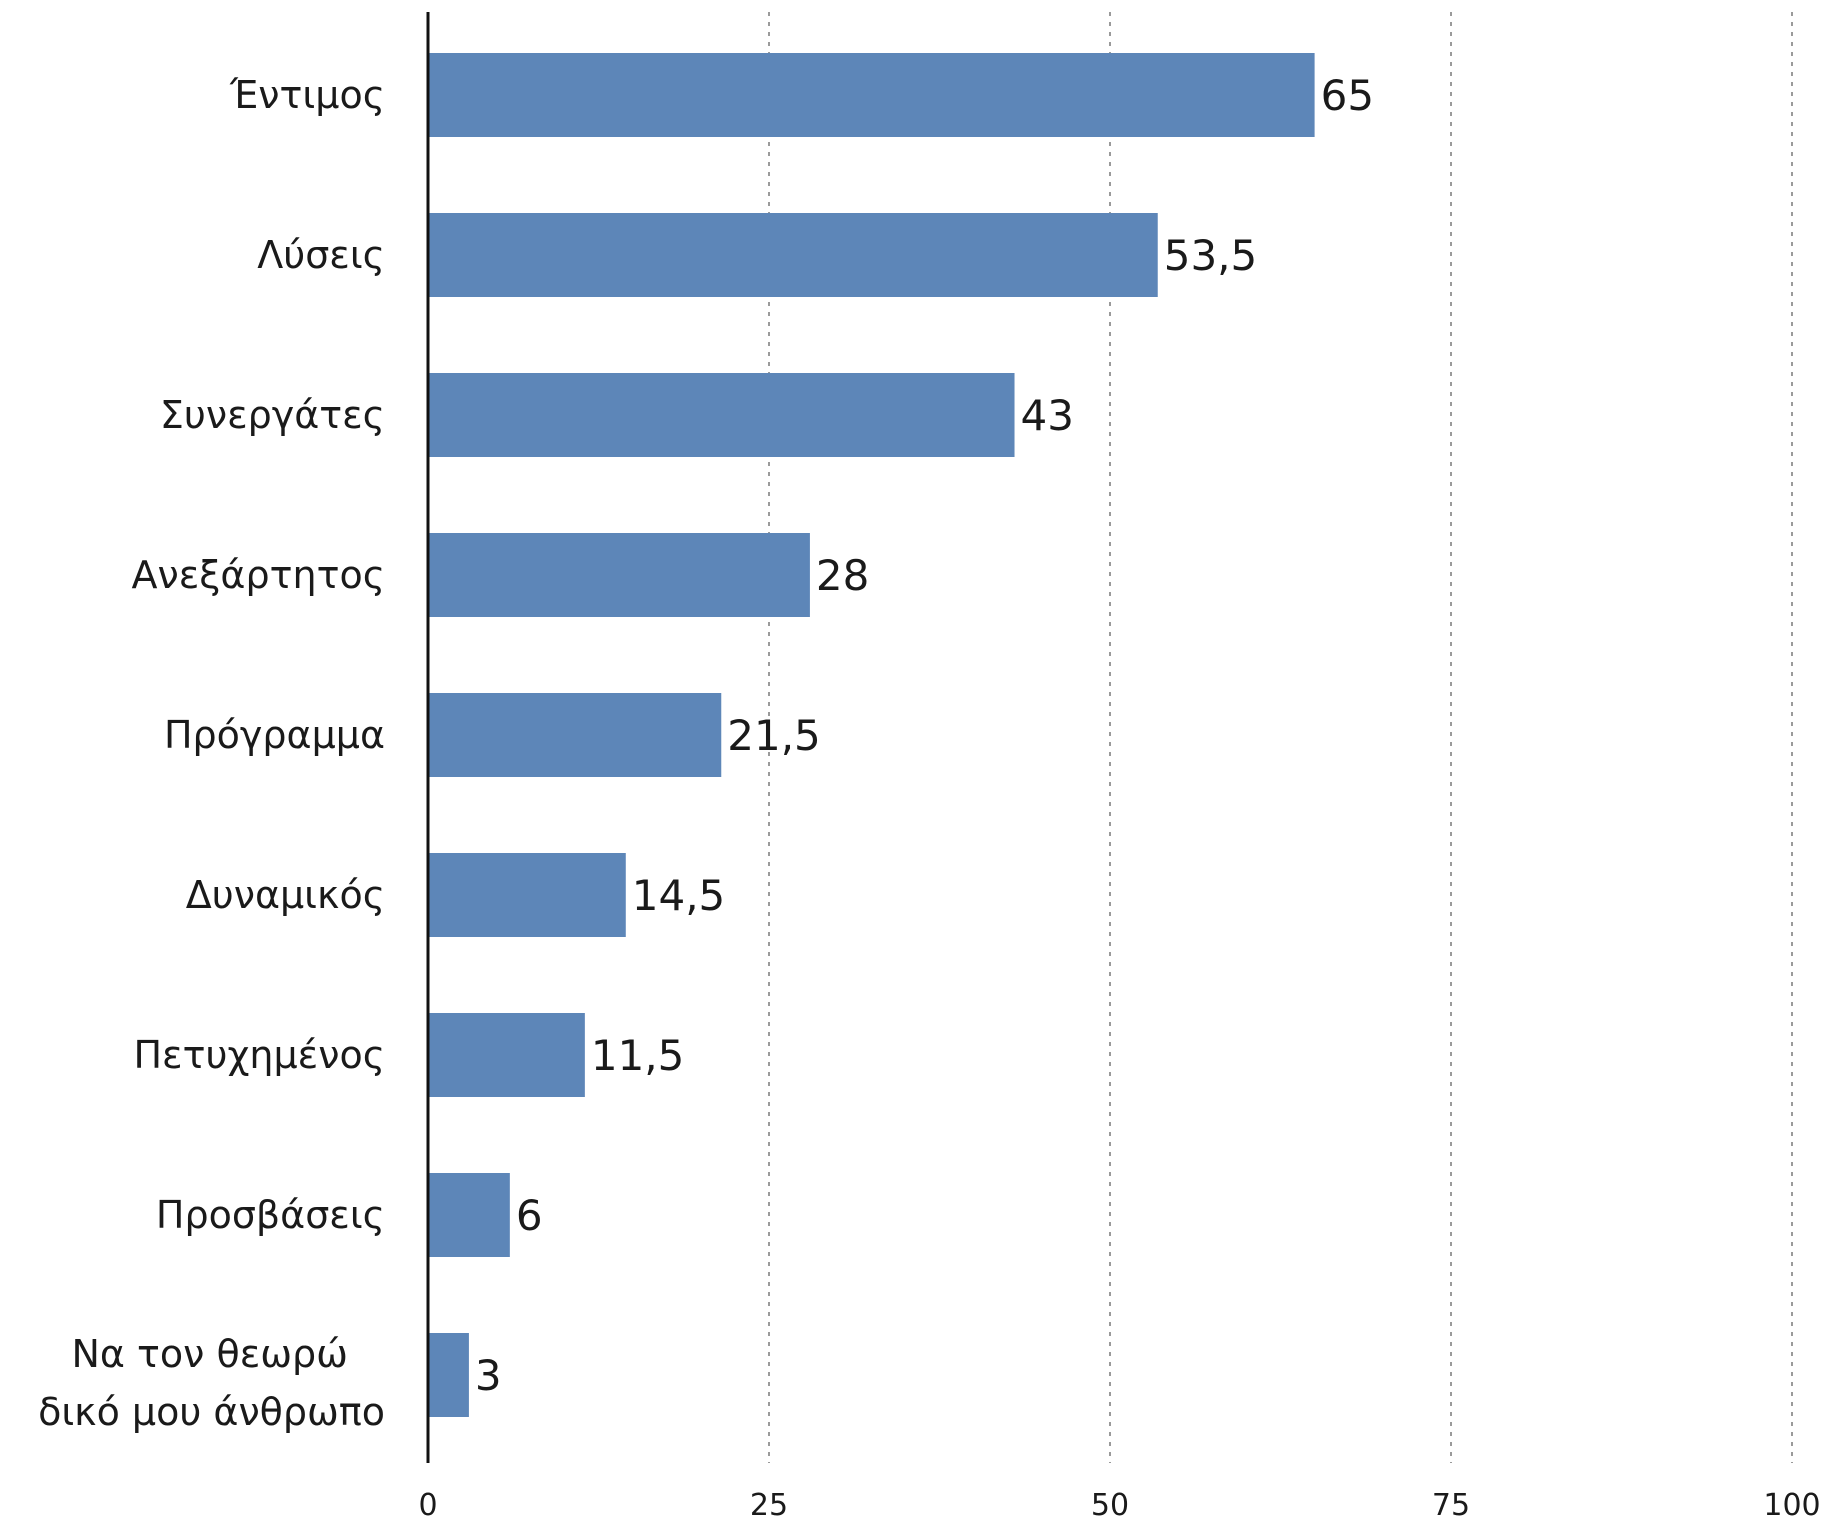 The image size is (1829, 1520). What do you see at coordinates (1110, 1504) in the screenshot?
I see `x-tick-label-2: 50` at bounding box center [1110, 1504].